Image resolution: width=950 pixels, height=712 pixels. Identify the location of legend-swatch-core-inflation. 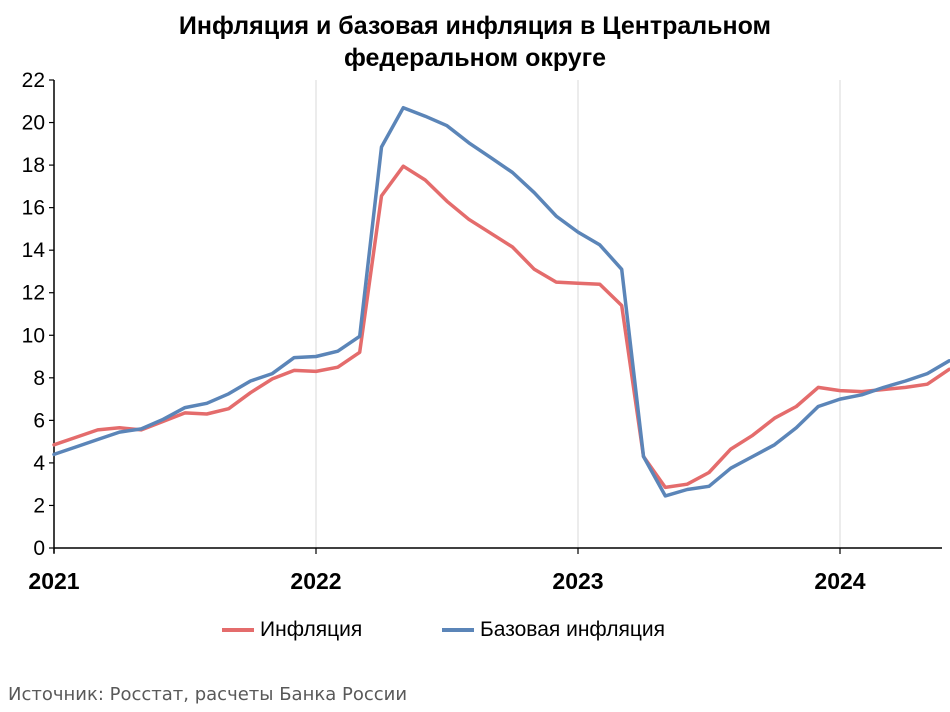
(458, 630).